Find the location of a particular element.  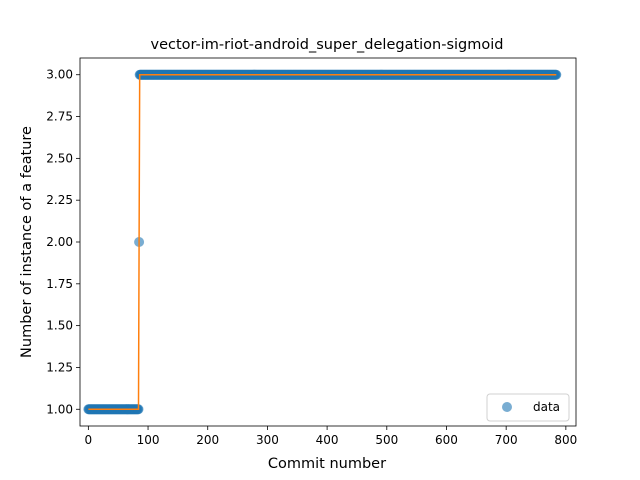

legend: data is located at coordinates (528, 407).